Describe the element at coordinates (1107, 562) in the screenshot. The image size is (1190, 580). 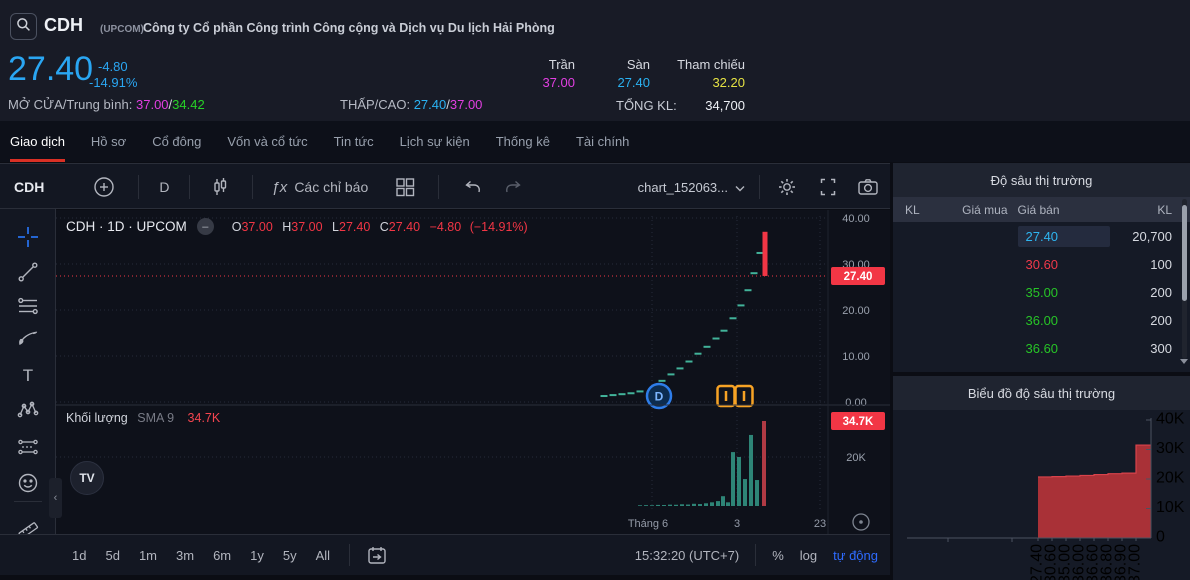
I see `svg-text: 36.80` at that location.